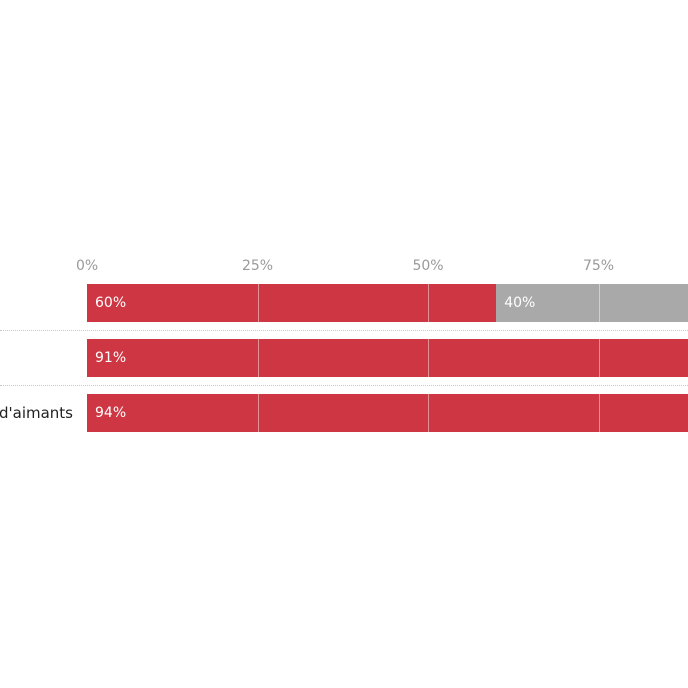 This screenshot has height=688, width=688. What do you see at coordinates (111, 303) in the screenshot?
I see `data-label: 60%` at bounding box center [111, 303].